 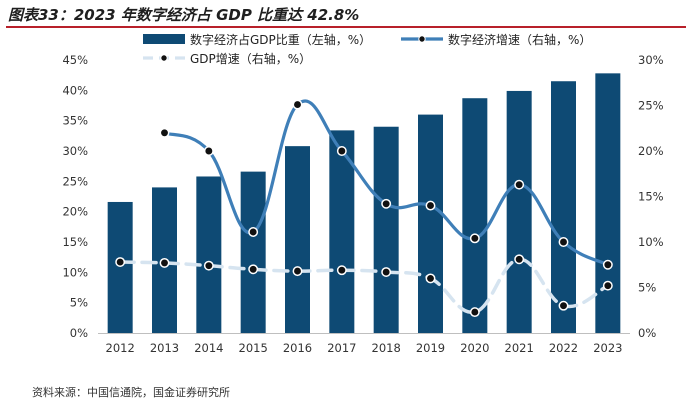 What do you see at coordinates (563, 207) in the screenshot?
I see `bar-2022` at bounding box center [563, 207].